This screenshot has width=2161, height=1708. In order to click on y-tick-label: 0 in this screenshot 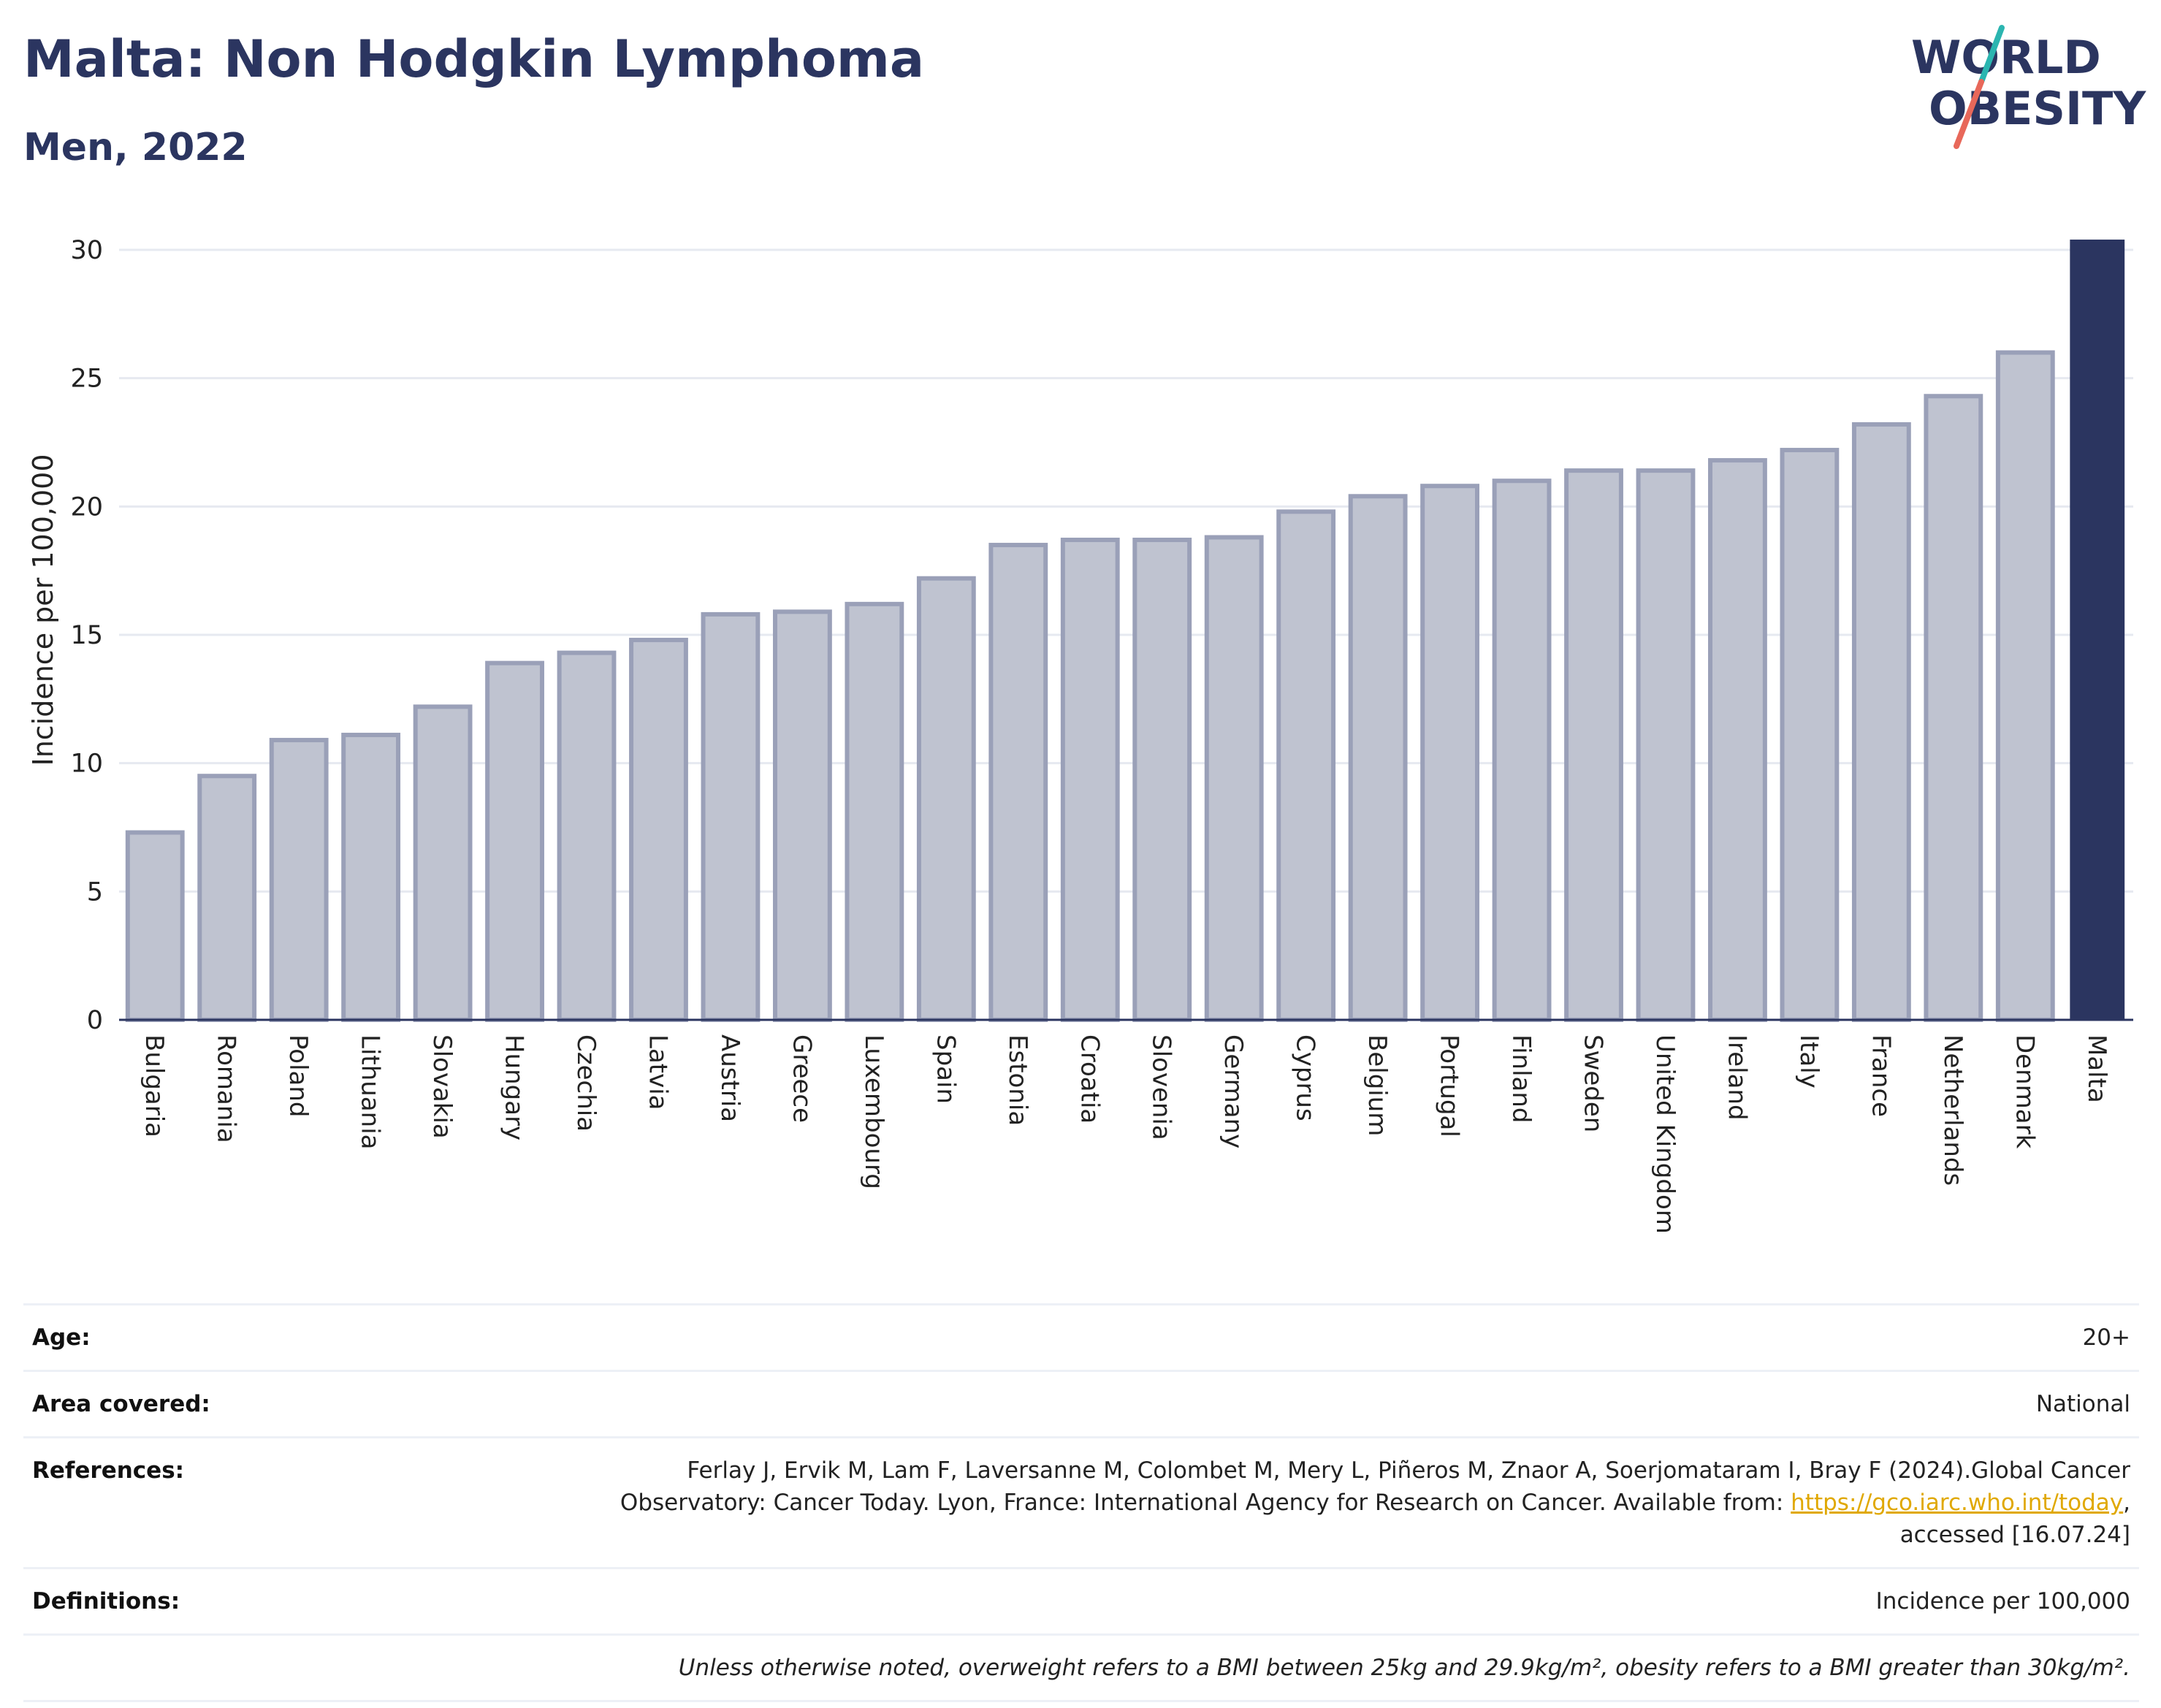, I will do `click(95, 1021)`.